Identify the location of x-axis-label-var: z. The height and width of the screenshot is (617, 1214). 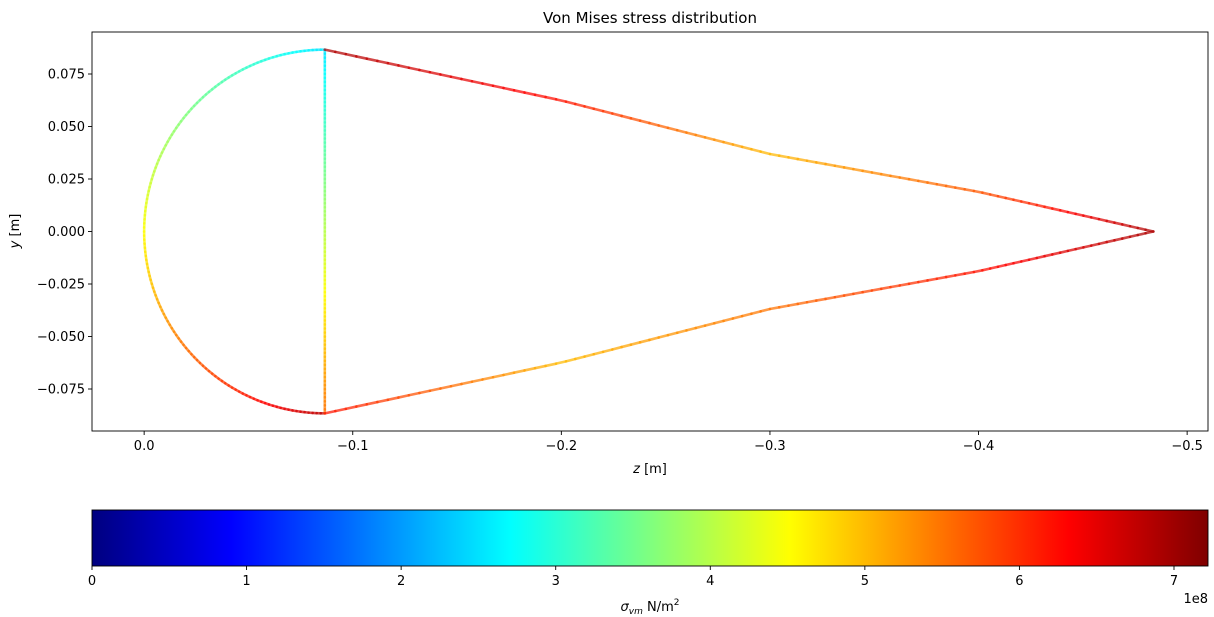
(636, 469).